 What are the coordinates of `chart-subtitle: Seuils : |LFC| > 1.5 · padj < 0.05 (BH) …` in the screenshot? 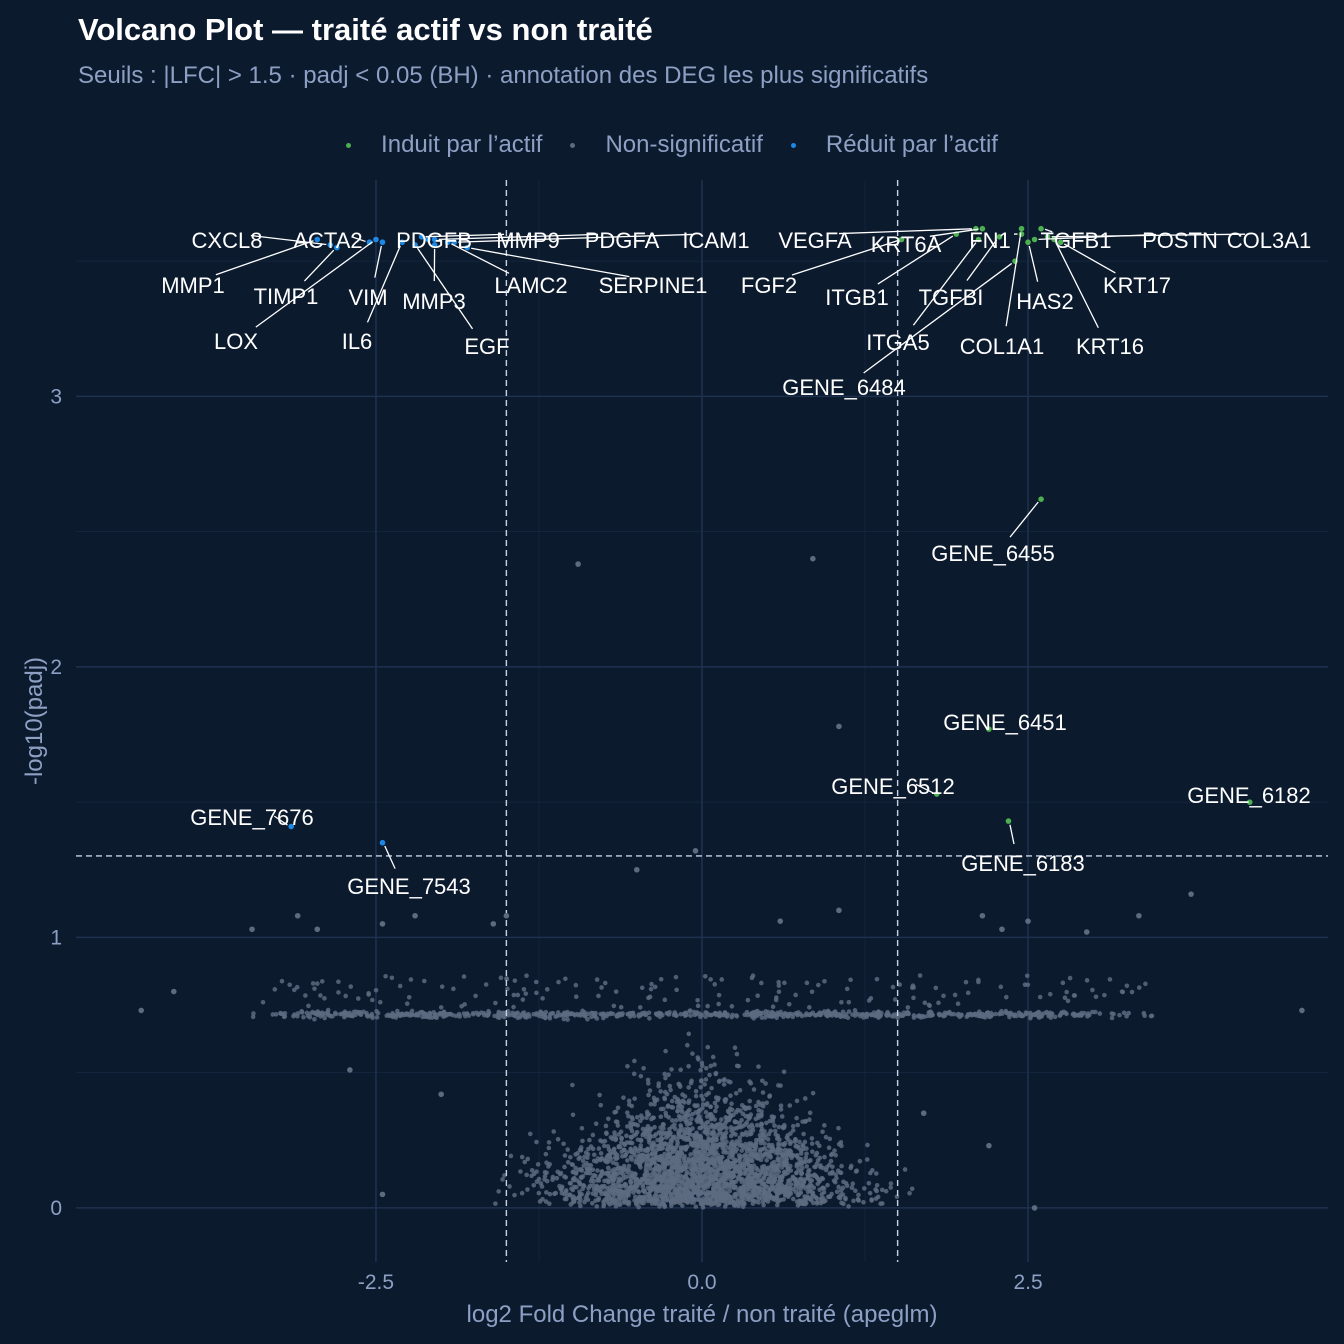 It's located at (503, 75).